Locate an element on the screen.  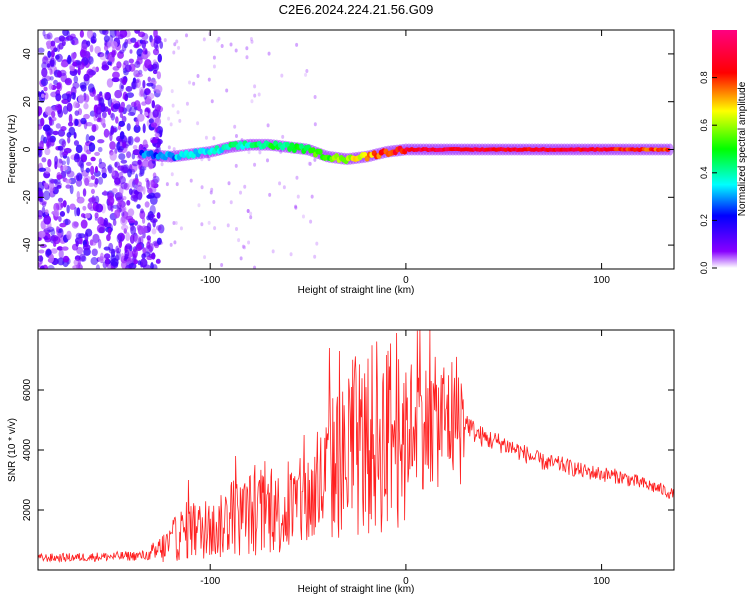
snr-x-label: Height of straight line (km) is located at coordinates (356, 589).